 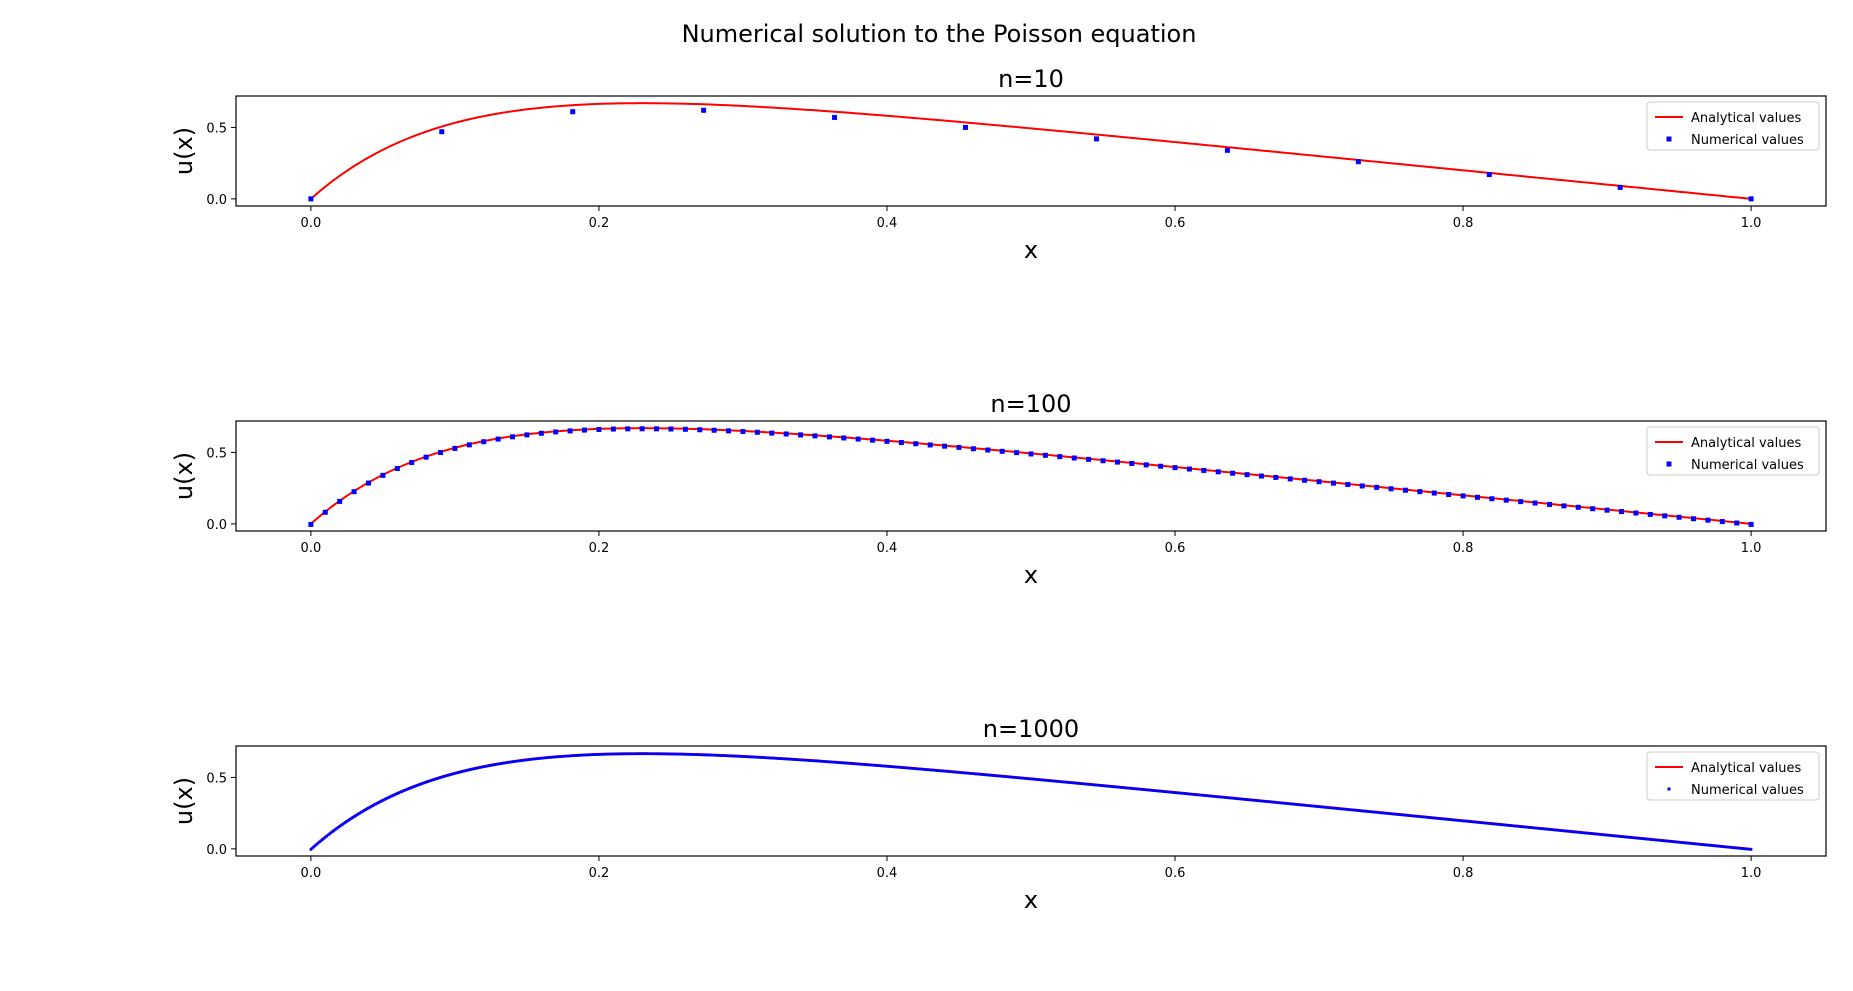 What do you see at coordinates (887, 223) in the screenshot?
I see `x-tick-label: 0.4` at bounding box center [887, 223].